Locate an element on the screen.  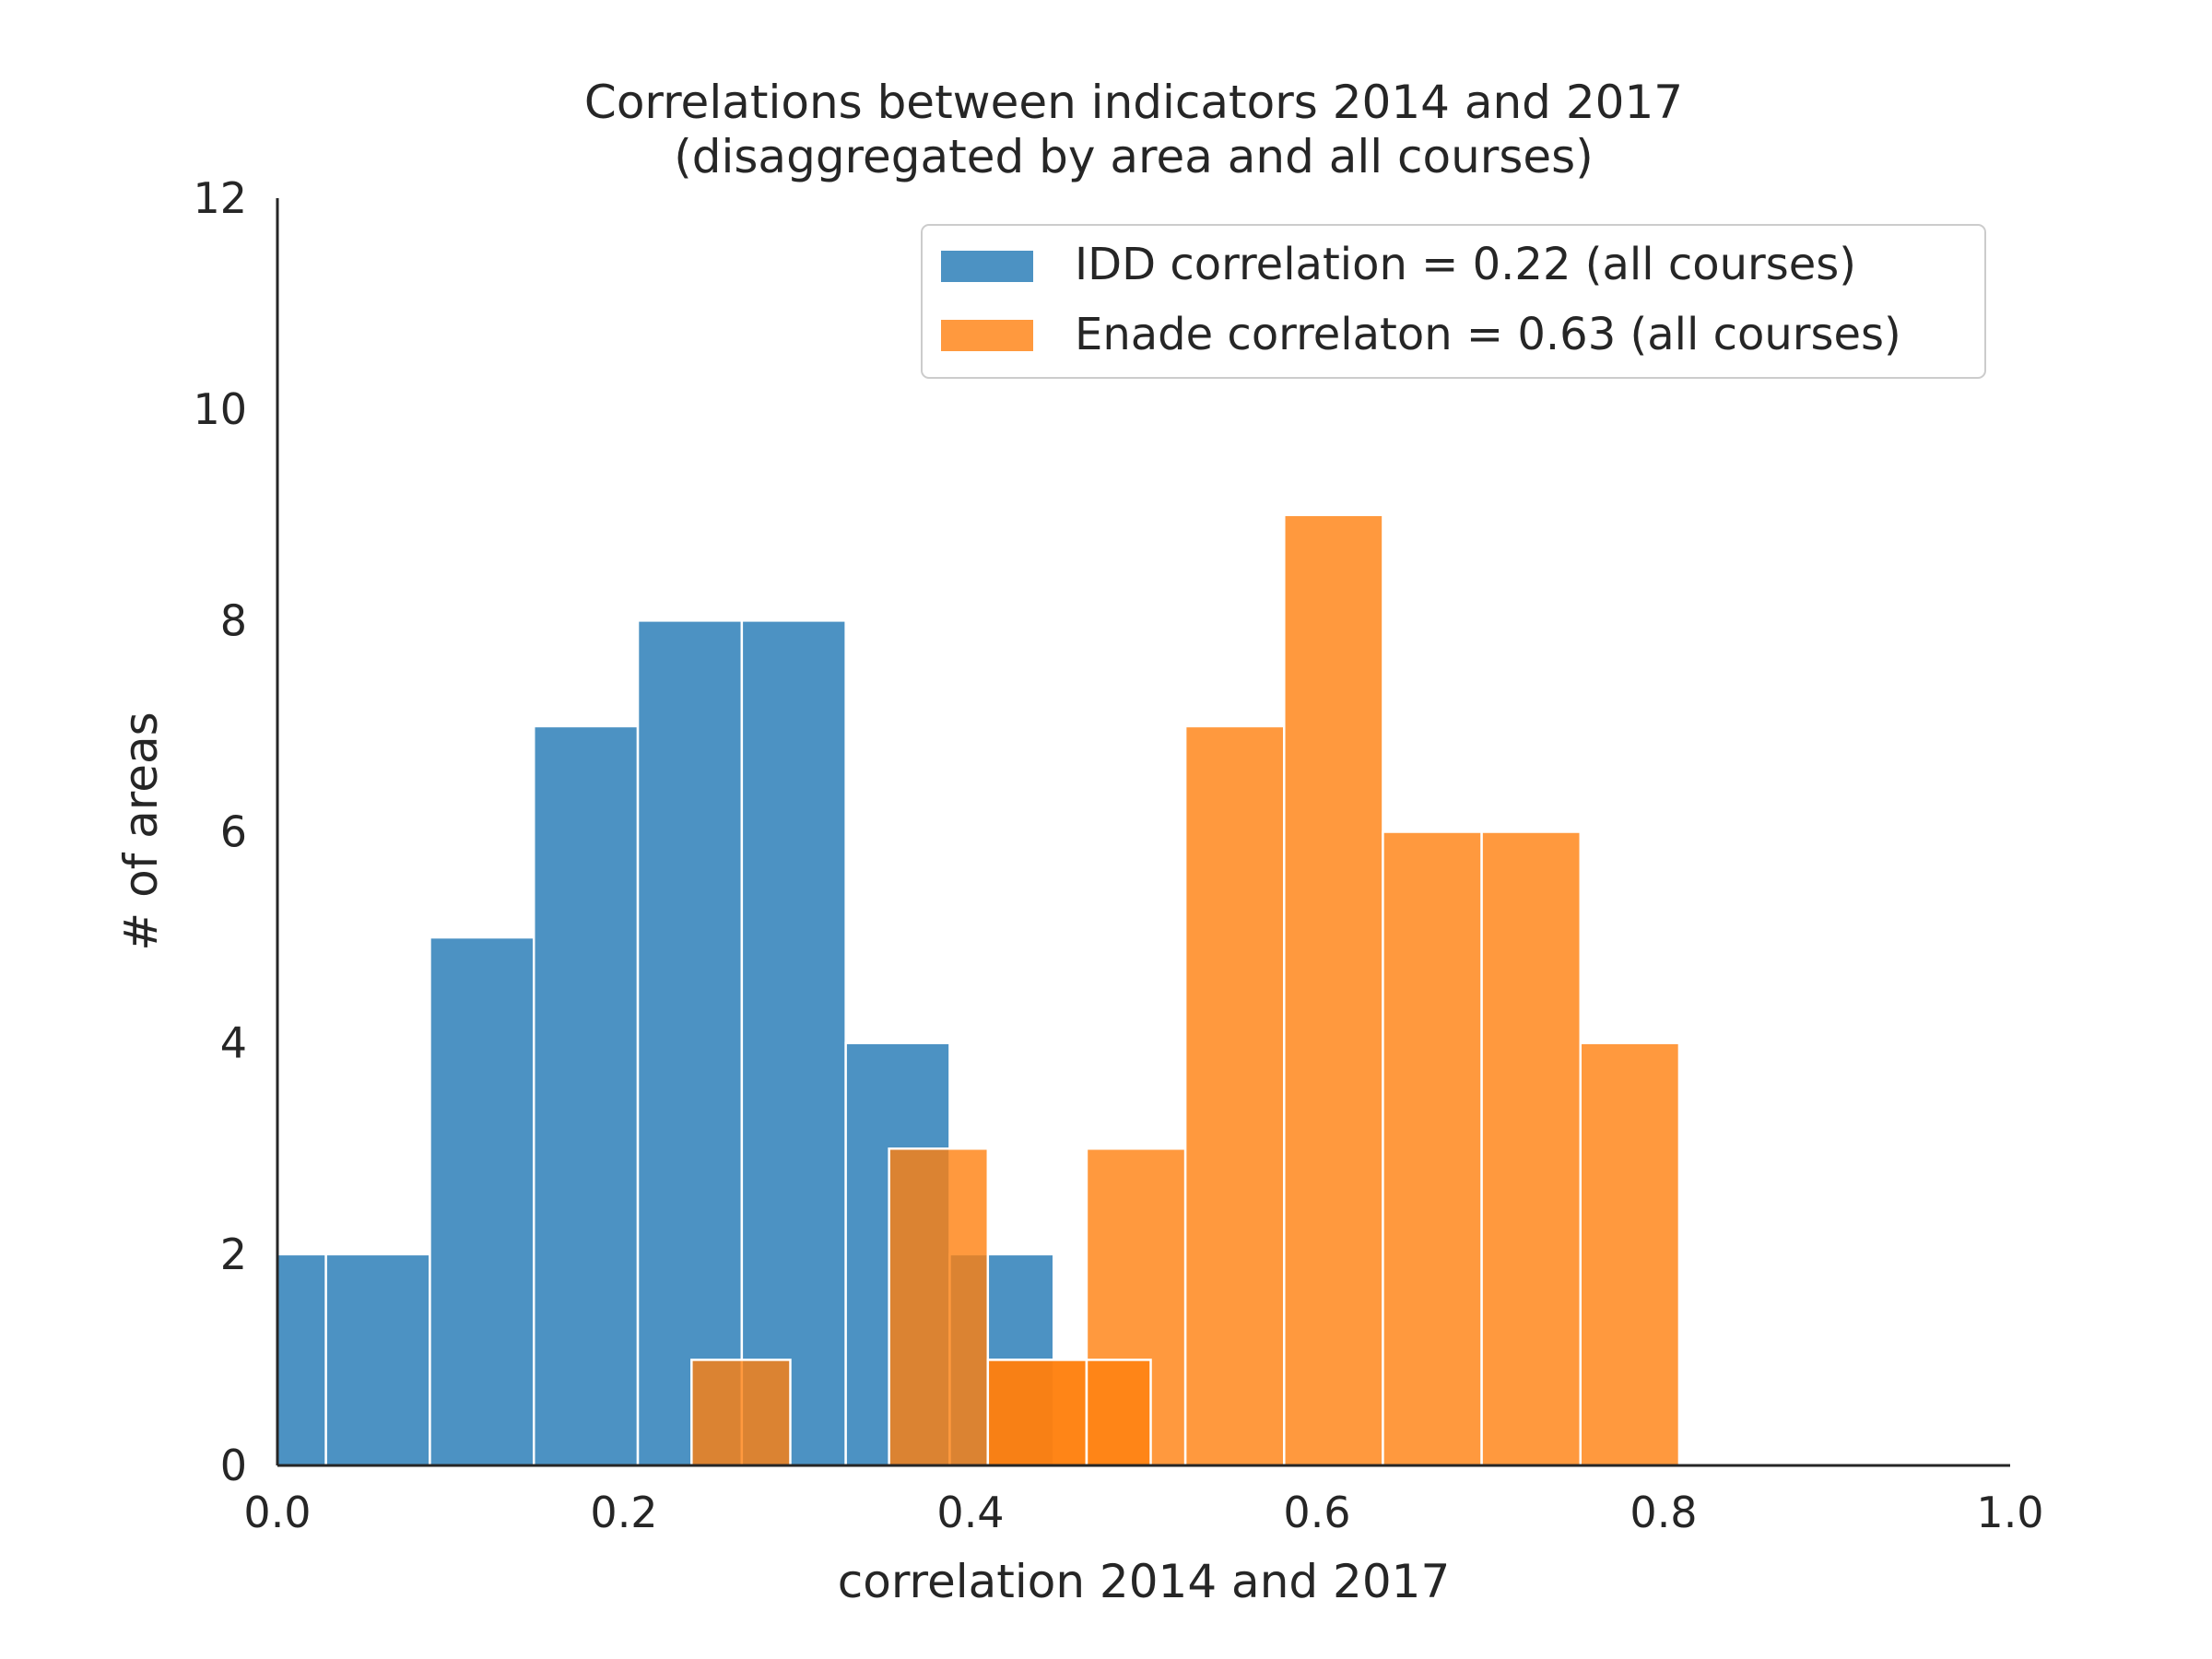
legend-swatch-enade is located at coordinates (987, 335).